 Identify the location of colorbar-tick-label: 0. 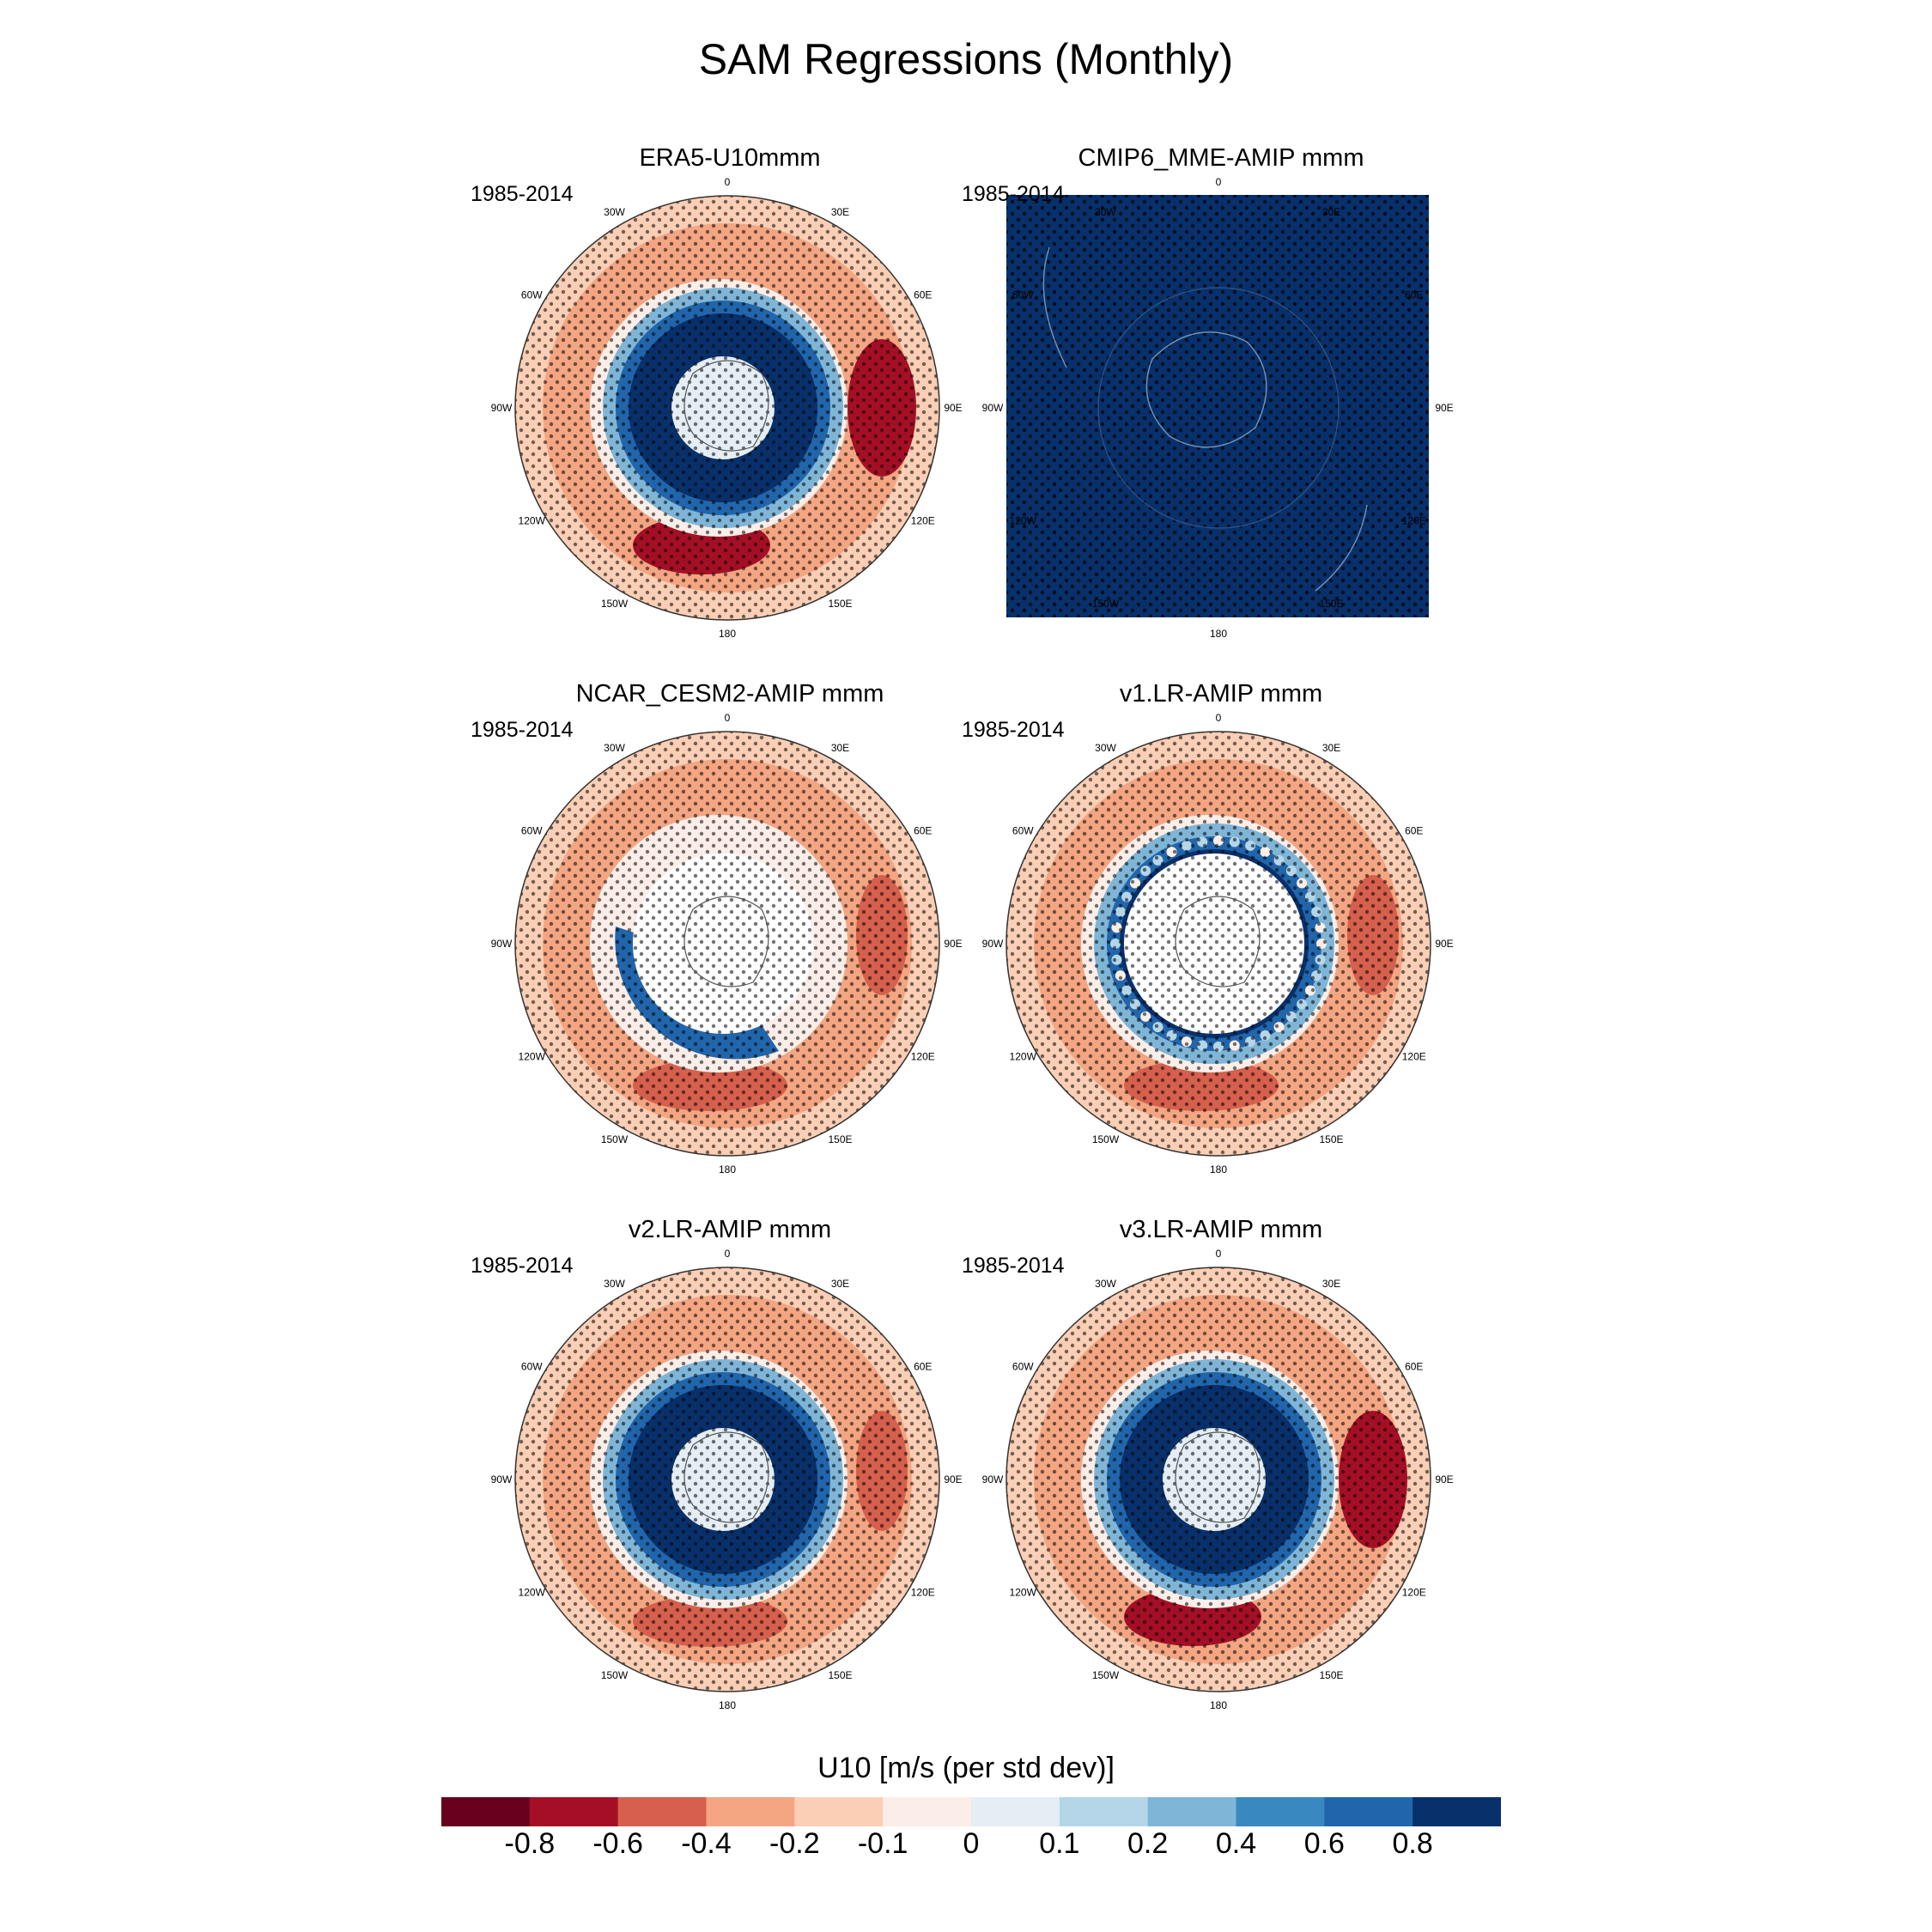
(972, 1843).